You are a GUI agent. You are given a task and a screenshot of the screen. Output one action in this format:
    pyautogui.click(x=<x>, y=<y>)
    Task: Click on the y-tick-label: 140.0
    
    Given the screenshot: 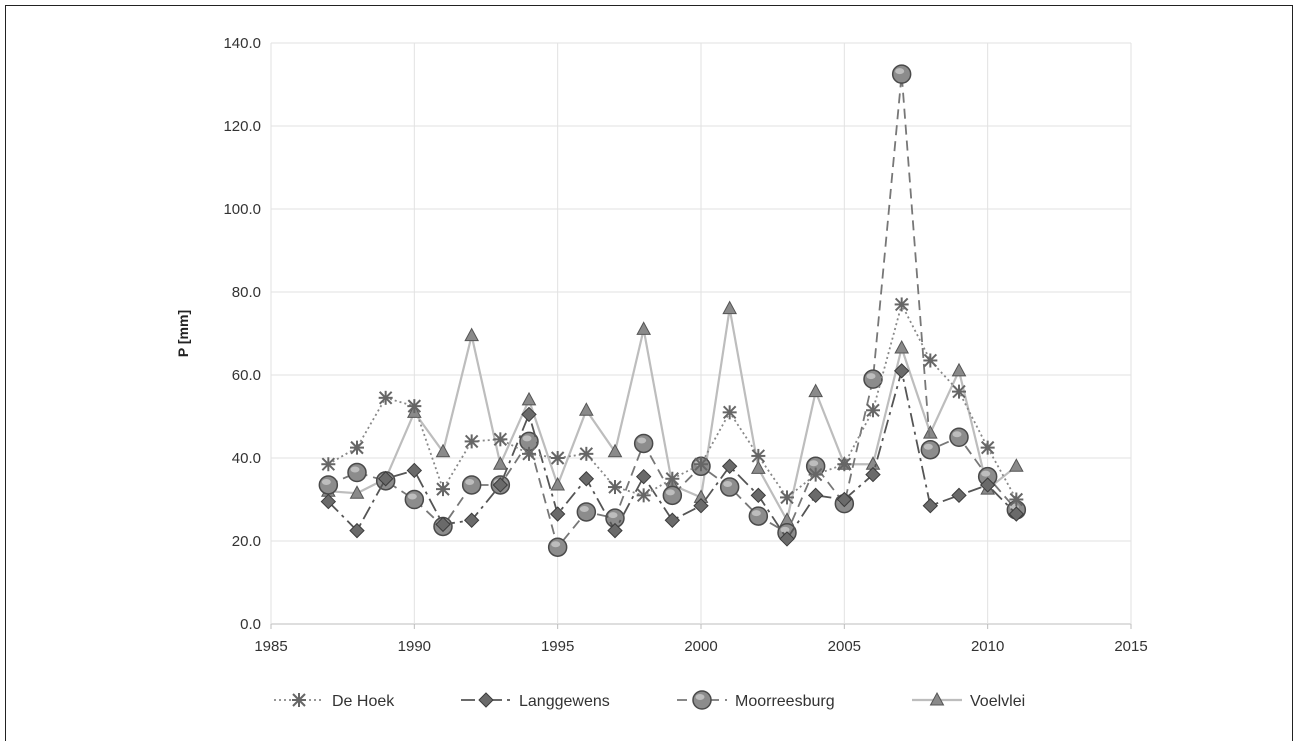 What is the action you would take?
    pyautogui.click(x=242, y=43)
    